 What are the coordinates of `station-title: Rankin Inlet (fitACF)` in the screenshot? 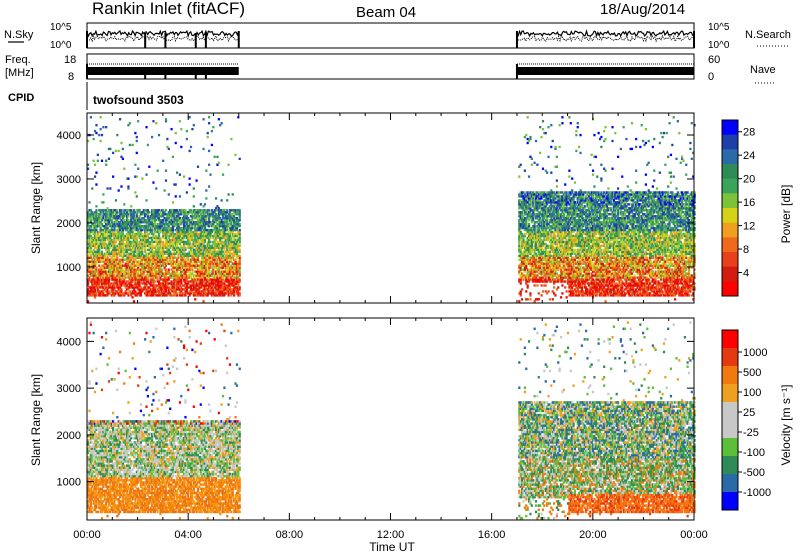 It's located at (168, 9).